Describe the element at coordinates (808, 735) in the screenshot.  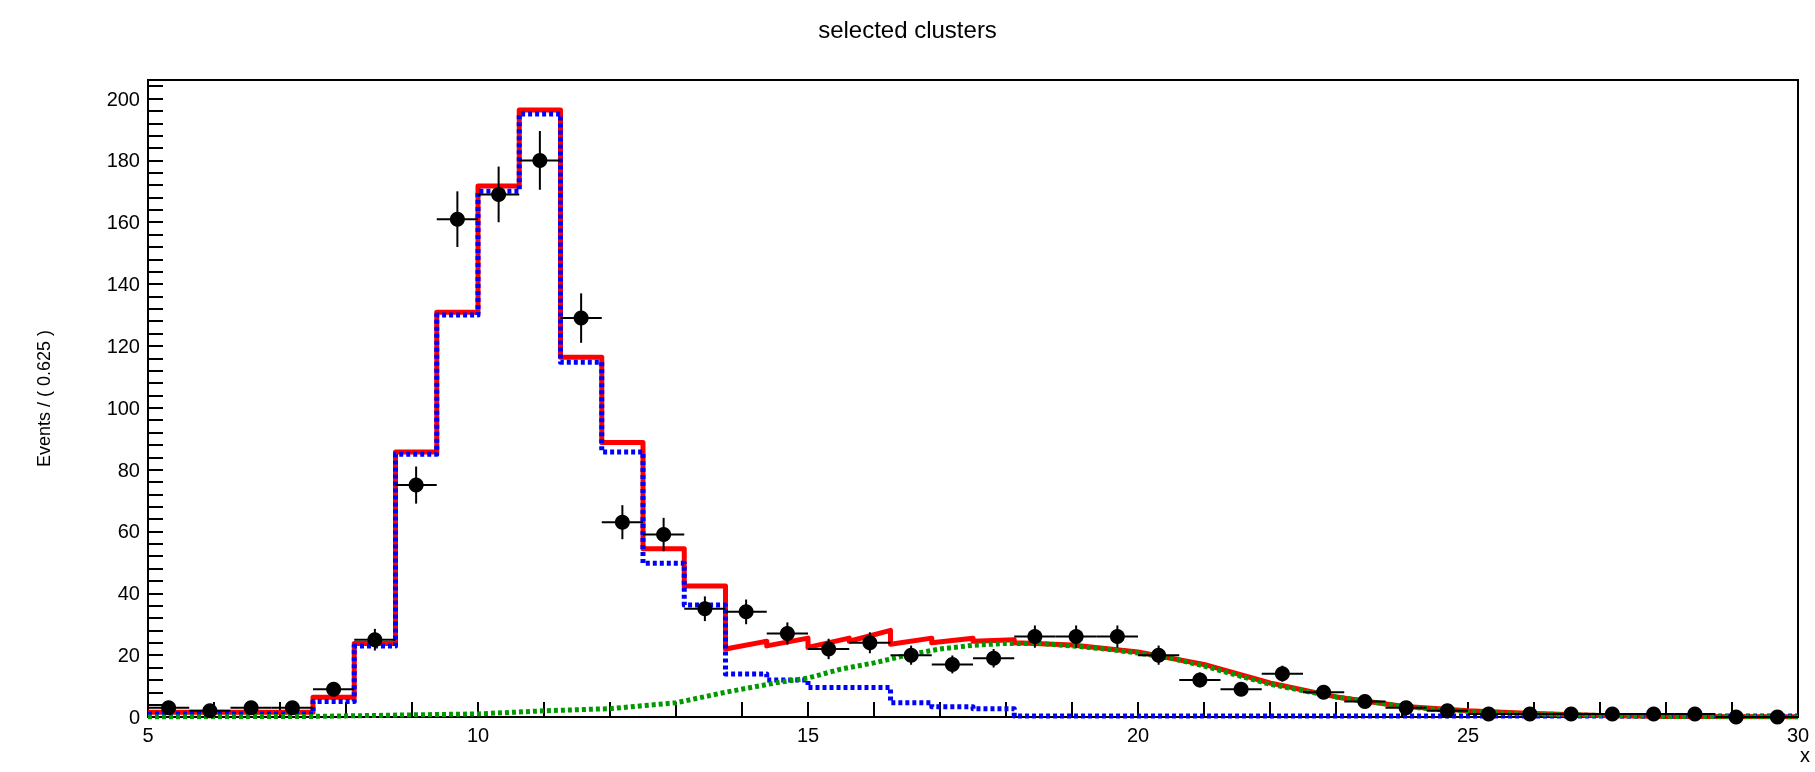
I see `x-tick-label: 15` at that location.